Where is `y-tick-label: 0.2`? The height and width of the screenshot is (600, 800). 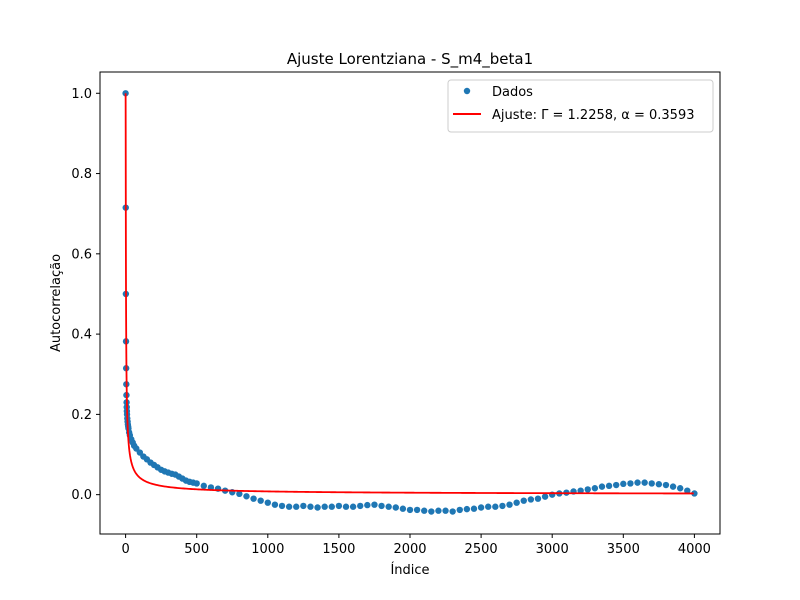
y-tick-label: 0.2 is located at coordinates (81, 415).